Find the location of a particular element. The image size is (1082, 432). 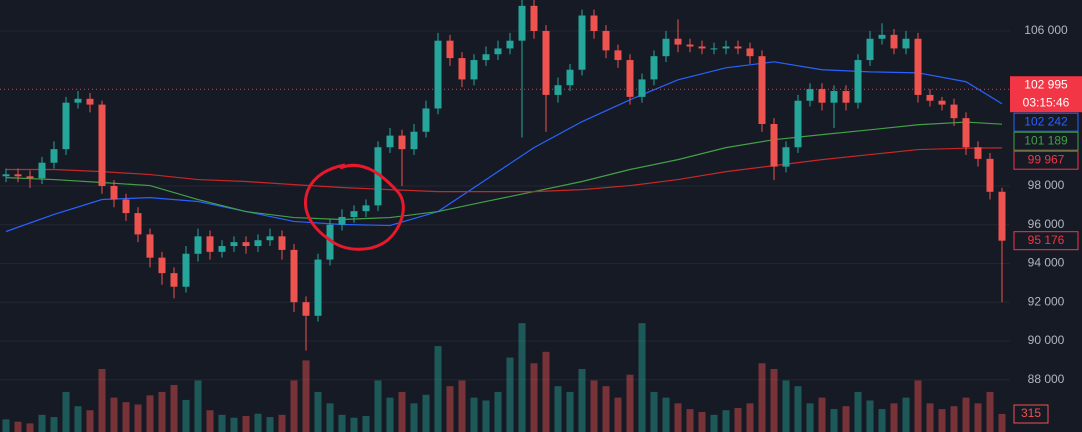

value-tag-label: 102 242 is located at coordinates (1046, 121).